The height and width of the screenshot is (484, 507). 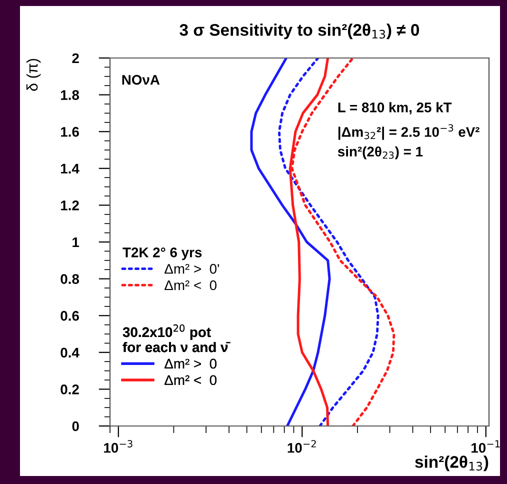 I want to click on annotation: T2K 2° 6 yrs, so click(x=162, y=254).